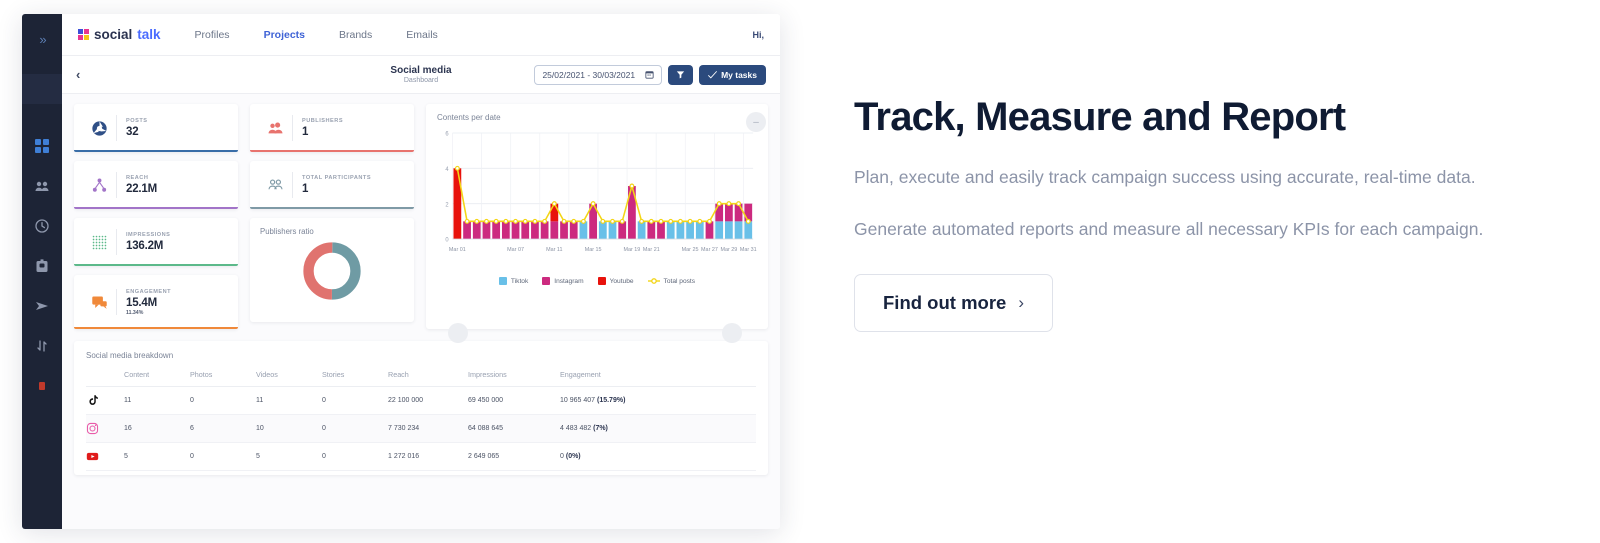 Image resolution: width=1600 pixels, height=543 pixels. I want to click on engagement-cell: 10 965 407 (15.79%), so click(658, 400).